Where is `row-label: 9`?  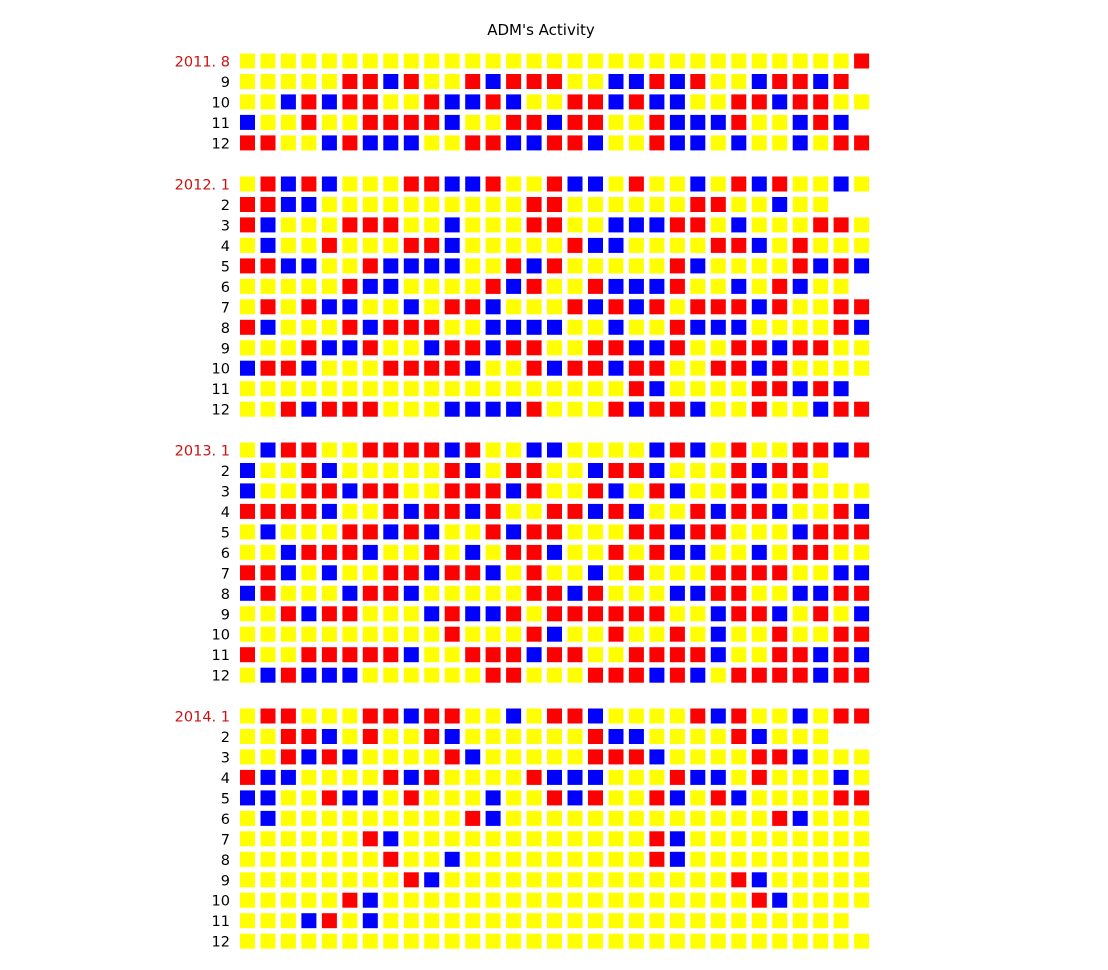 row-label: 9 is located at coordinates (225, 83).